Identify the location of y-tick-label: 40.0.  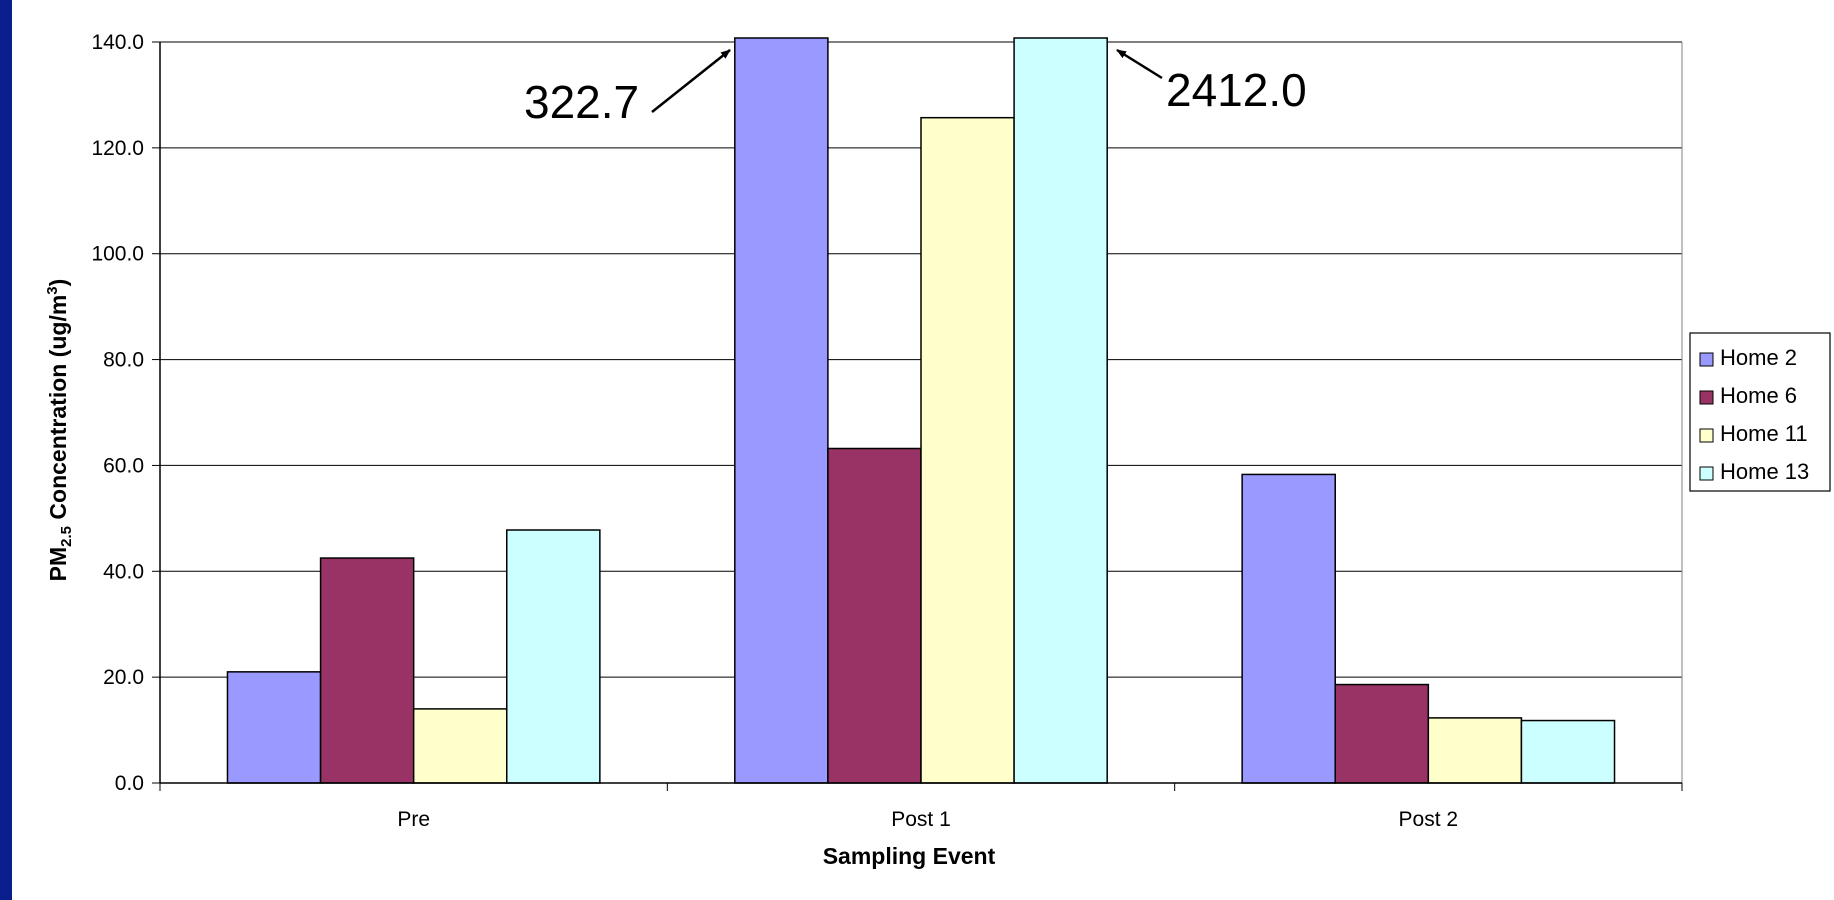
(123, 571).